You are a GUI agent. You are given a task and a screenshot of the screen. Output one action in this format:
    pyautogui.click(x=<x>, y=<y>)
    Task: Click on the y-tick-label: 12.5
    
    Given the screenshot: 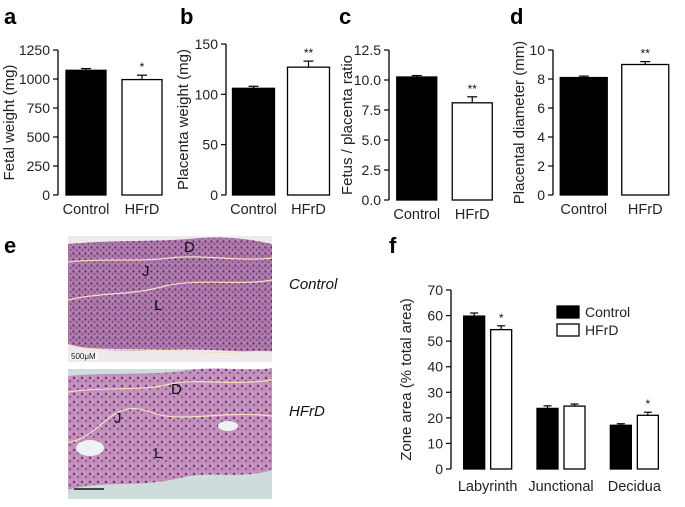 What is the action you would take?
    pyautogui.click(x=367, y=50)
    